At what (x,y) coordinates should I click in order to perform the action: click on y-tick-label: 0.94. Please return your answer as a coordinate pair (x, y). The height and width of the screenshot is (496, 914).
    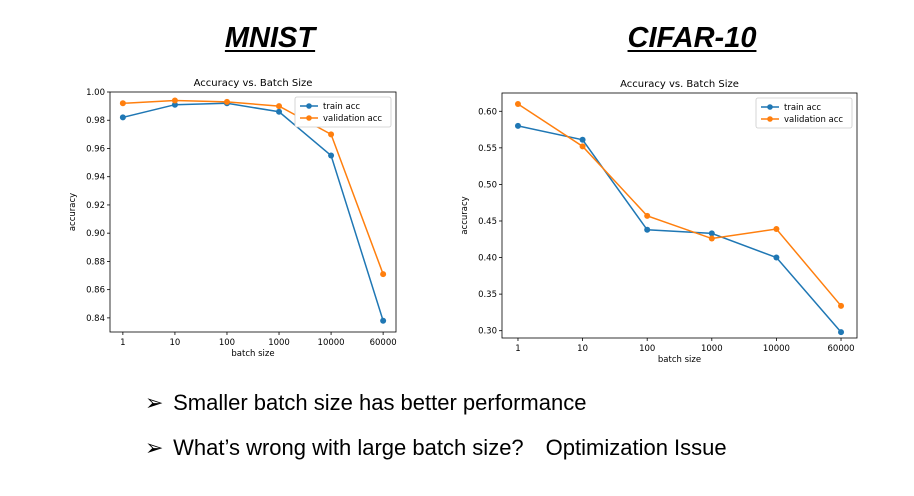
    Looking at the image, I should click on (95, 178).